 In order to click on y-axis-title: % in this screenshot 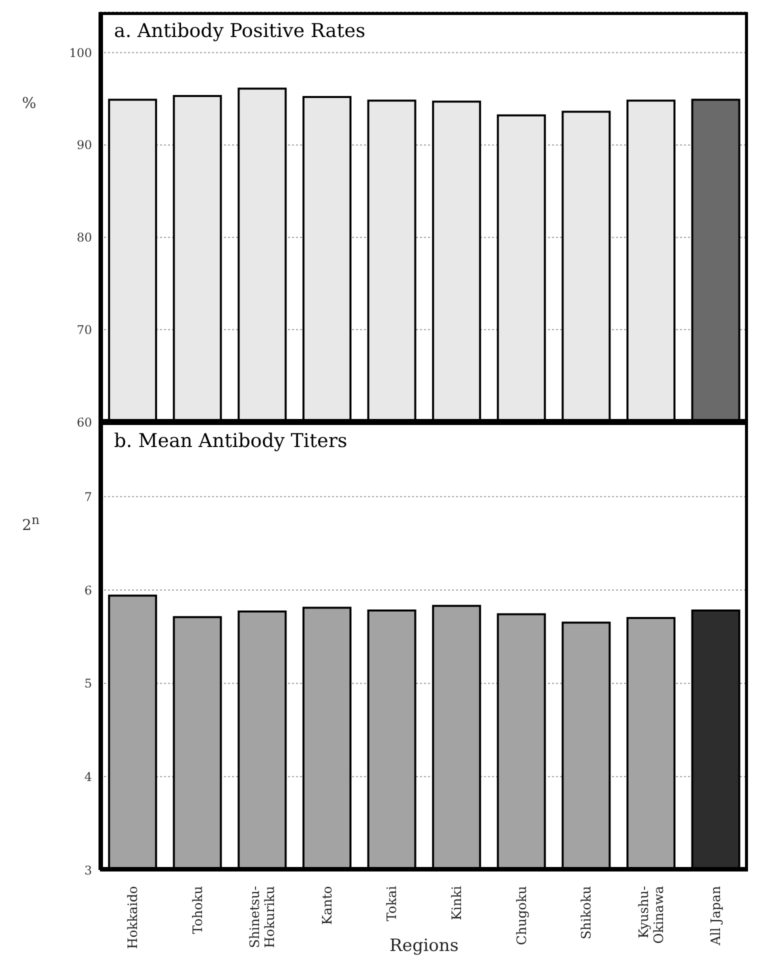, I will do `click(29, 103)`.